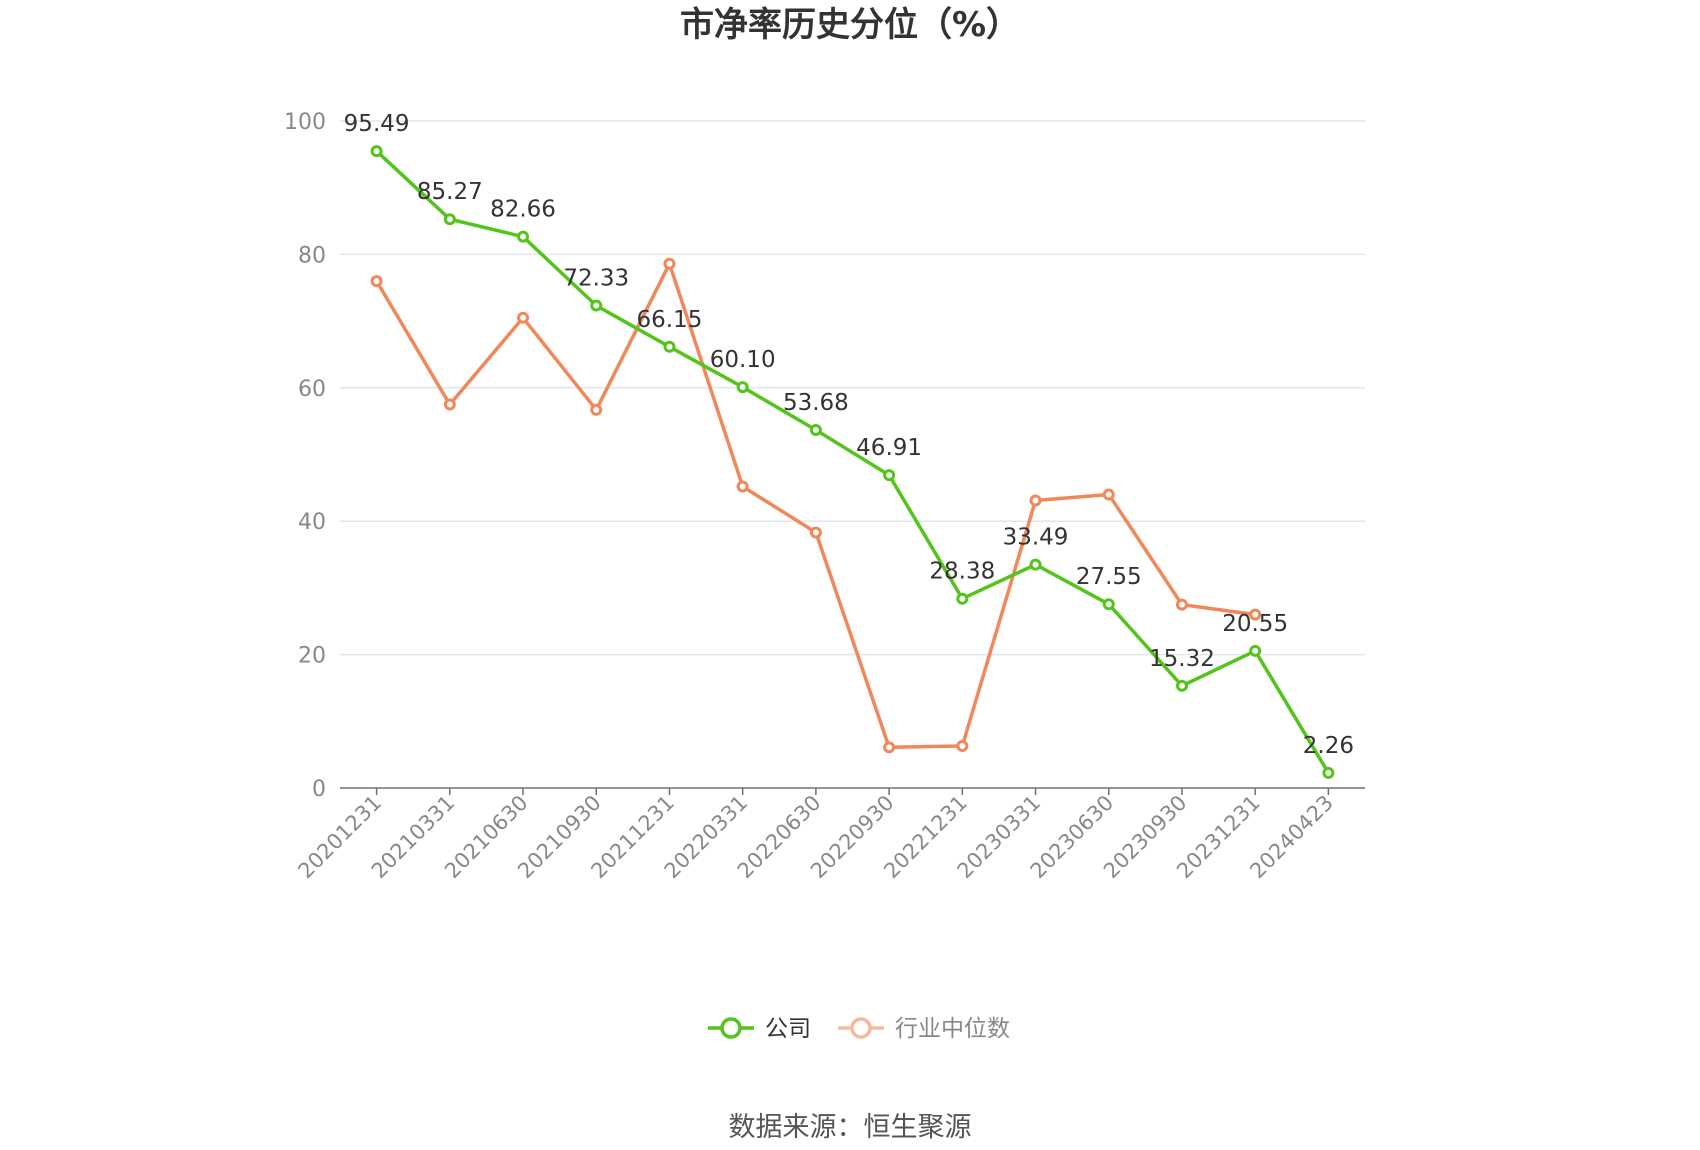 Image resolution: width=1700 pixels, height=1150 pixels. Describe the element at coordinates (312, 656) in the screenshot. I see `y-tick-label: 20` at that location.